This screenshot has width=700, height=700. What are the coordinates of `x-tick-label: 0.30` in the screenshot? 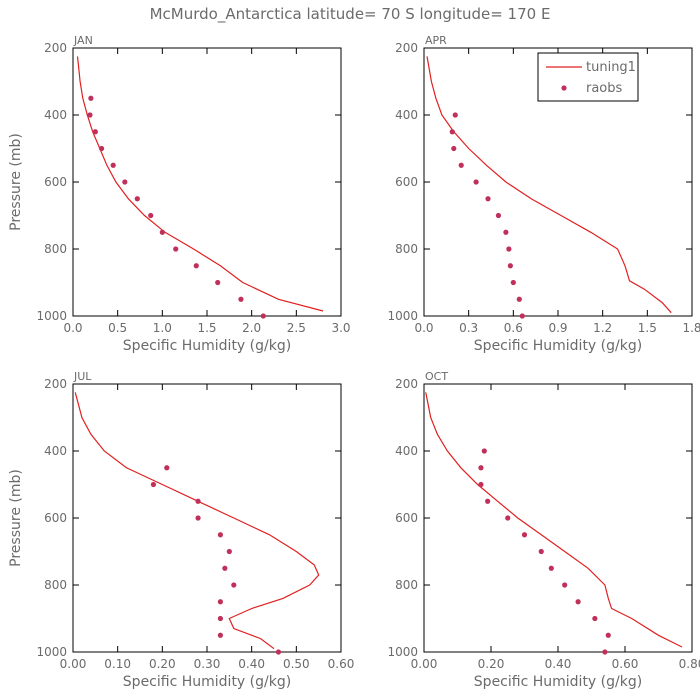 It's located at (207, 664).